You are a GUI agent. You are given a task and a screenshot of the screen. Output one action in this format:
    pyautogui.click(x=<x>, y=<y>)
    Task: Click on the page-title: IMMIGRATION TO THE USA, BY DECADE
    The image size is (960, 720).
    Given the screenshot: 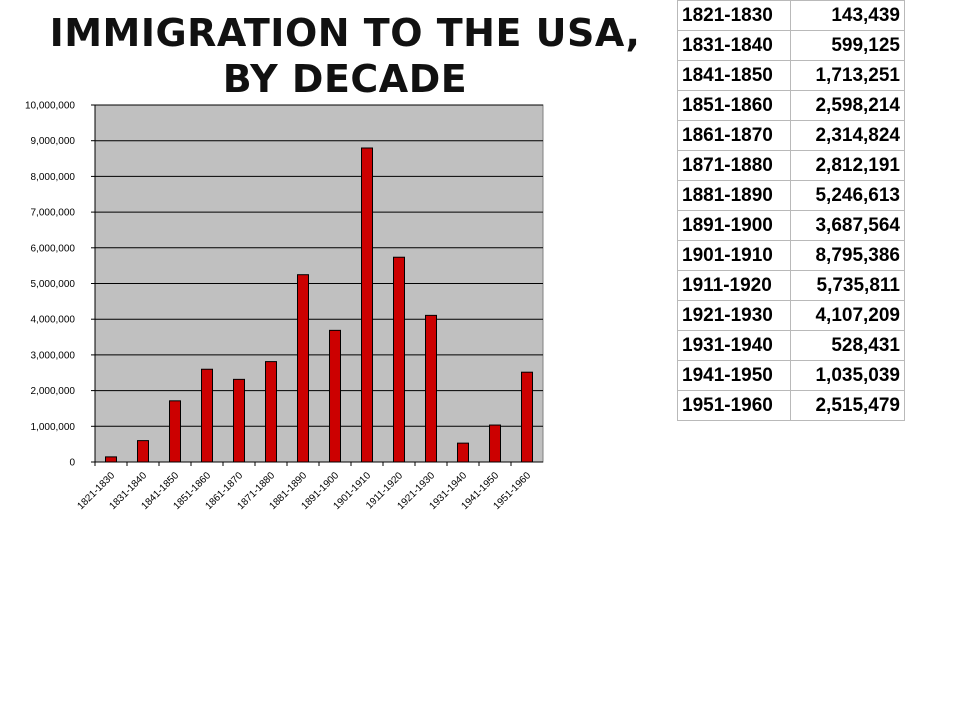 What is the action you would take?
    pyautogui.click(x=345, y=56)
    